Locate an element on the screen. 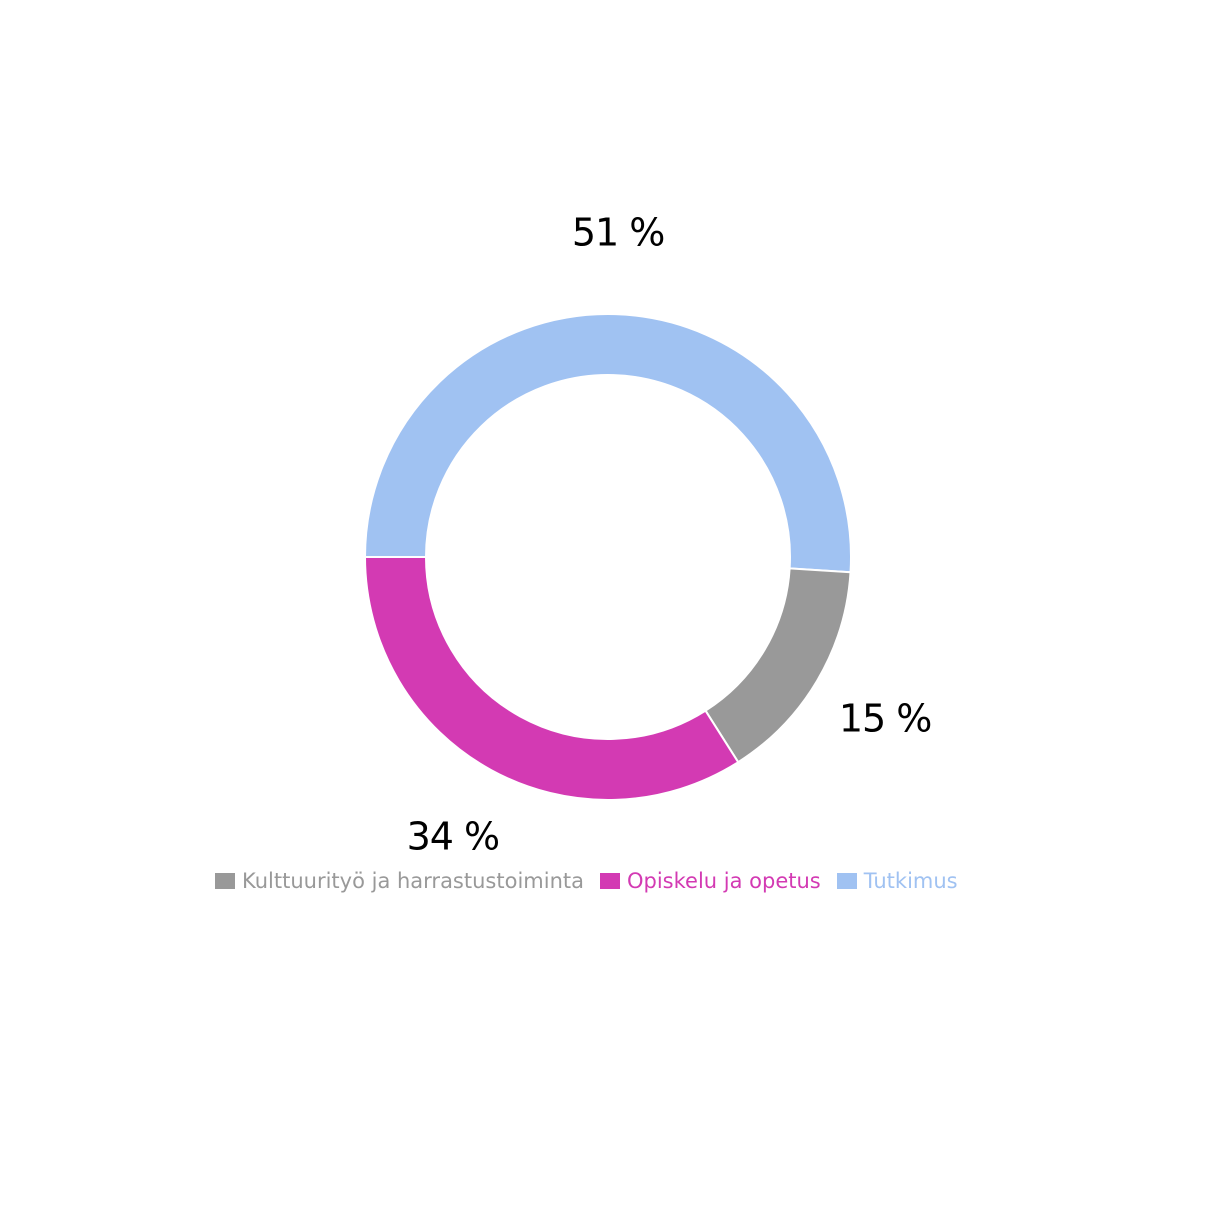 The image size is (1208, 1208). slice-opiskelu is located at coordinates (551, 678).